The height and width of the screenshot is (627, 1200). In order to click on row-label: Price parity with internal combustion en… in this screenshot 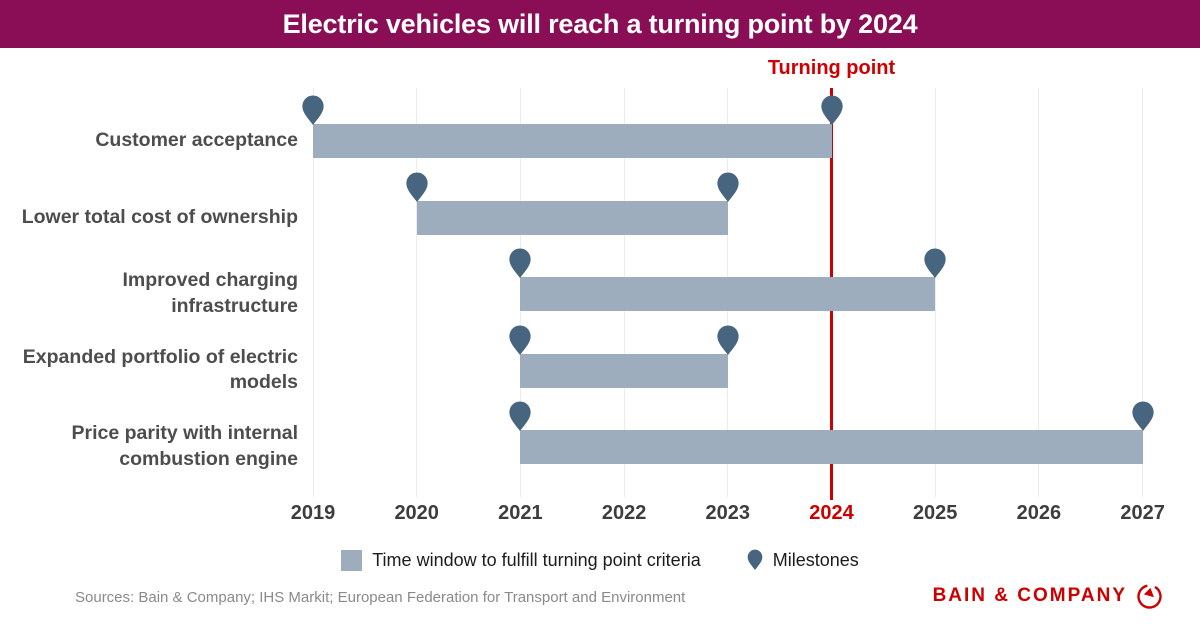, I will do `click(184, 446)`.